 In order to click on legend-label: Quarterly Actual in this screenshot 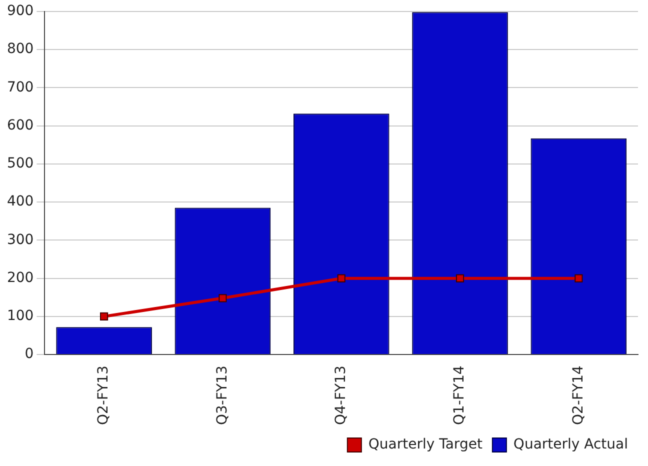, I will do `click(570, 444)`.